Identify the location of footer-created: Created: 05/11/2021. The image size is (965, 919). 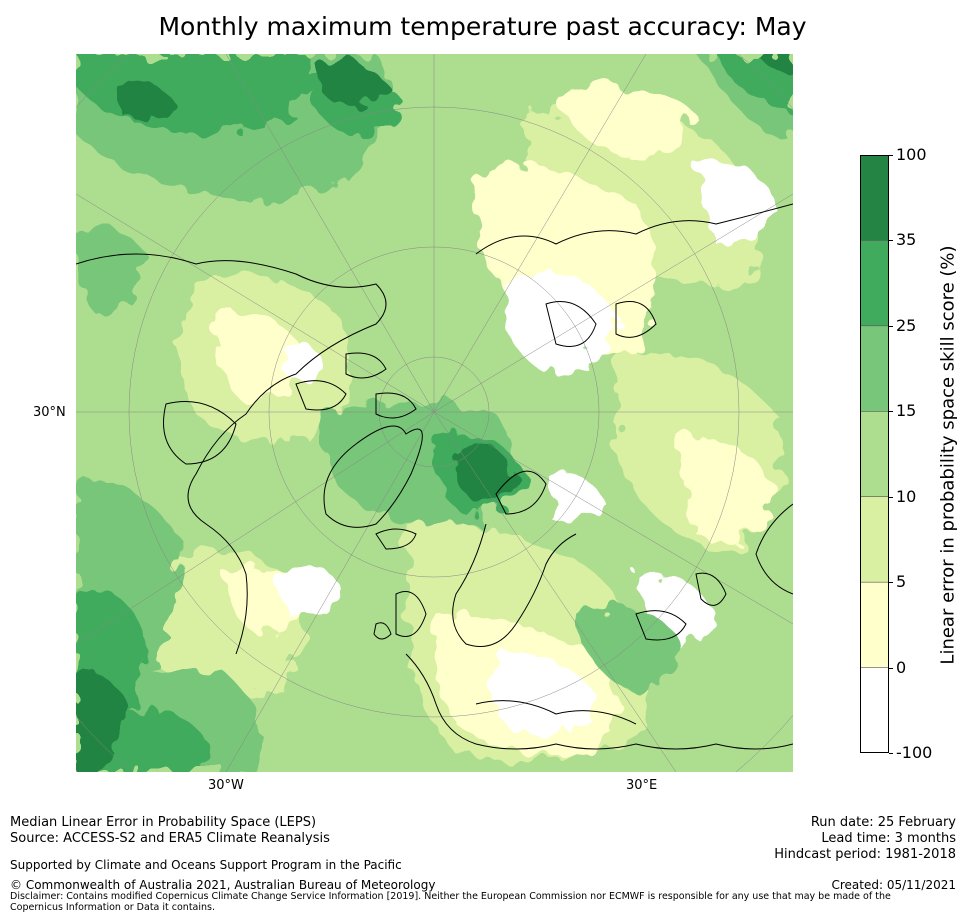
(893, 885).